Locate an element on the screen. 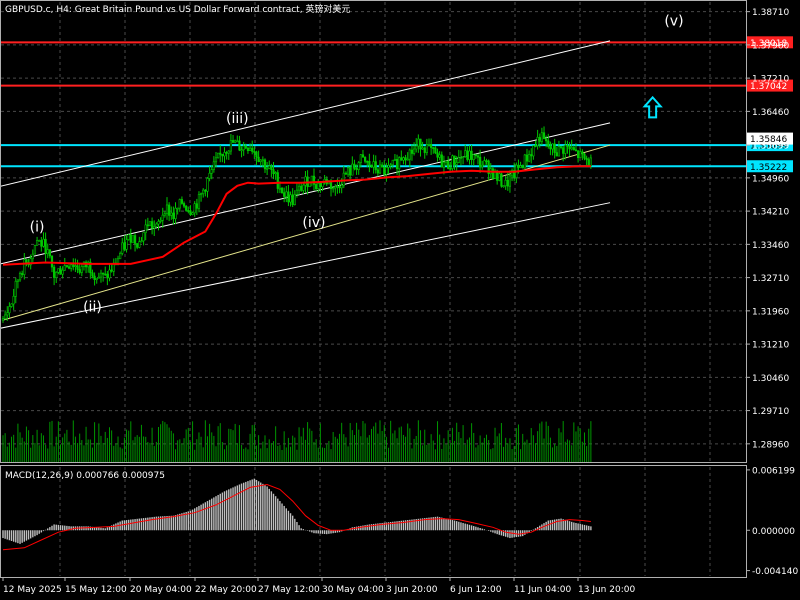 The height and width of the screenshot is (600, 800). time-tick-label: 11 Jun 04:00 is located at coordinates (542, 590).